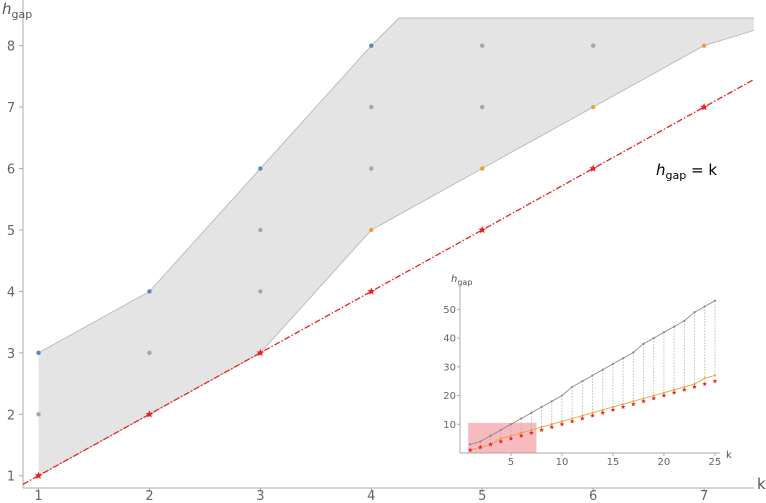 The width and height of the screenshot is (766, 503). I want to click on line-annotation: hgap = k, so click(686, 171).